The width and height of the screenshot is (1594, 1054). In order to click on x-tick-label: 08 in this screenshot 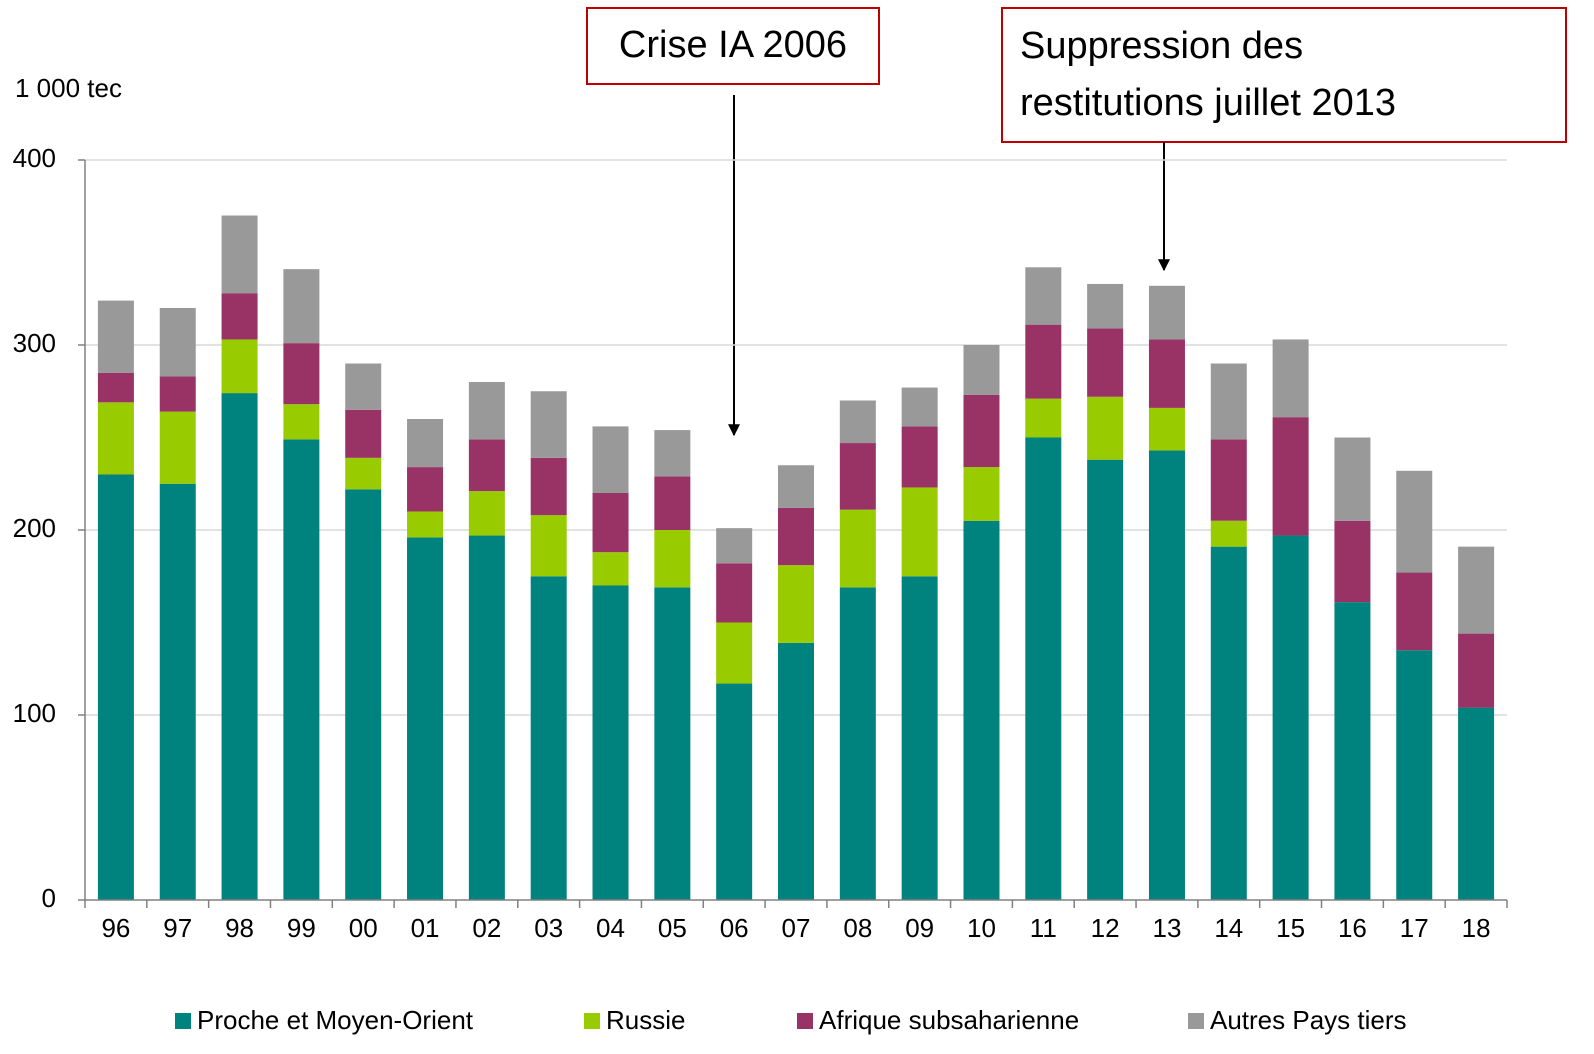, I will do `click(857, 928)`.